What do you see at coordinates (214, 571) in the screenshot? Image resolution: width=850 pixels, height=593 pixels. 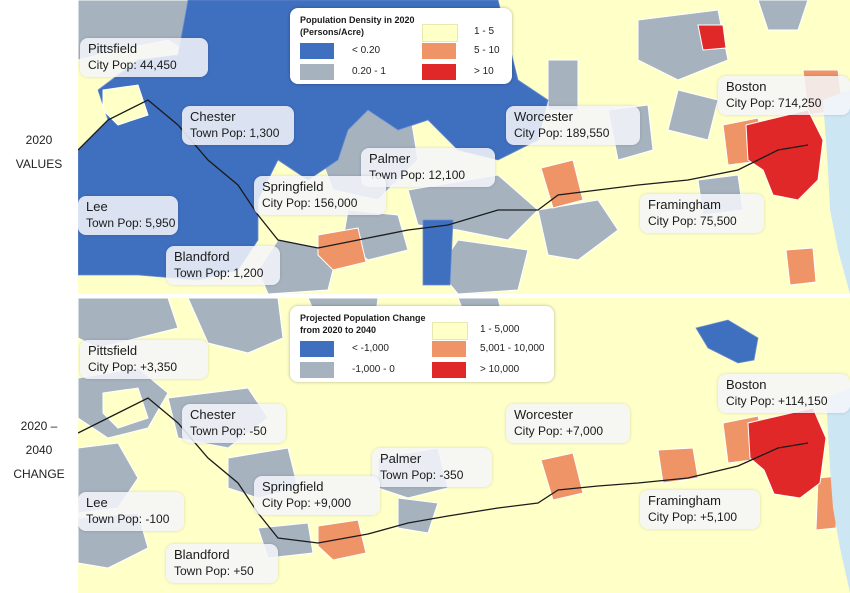 I see `city-pop: Town Pop: +50` at bounding box center [214, 571].